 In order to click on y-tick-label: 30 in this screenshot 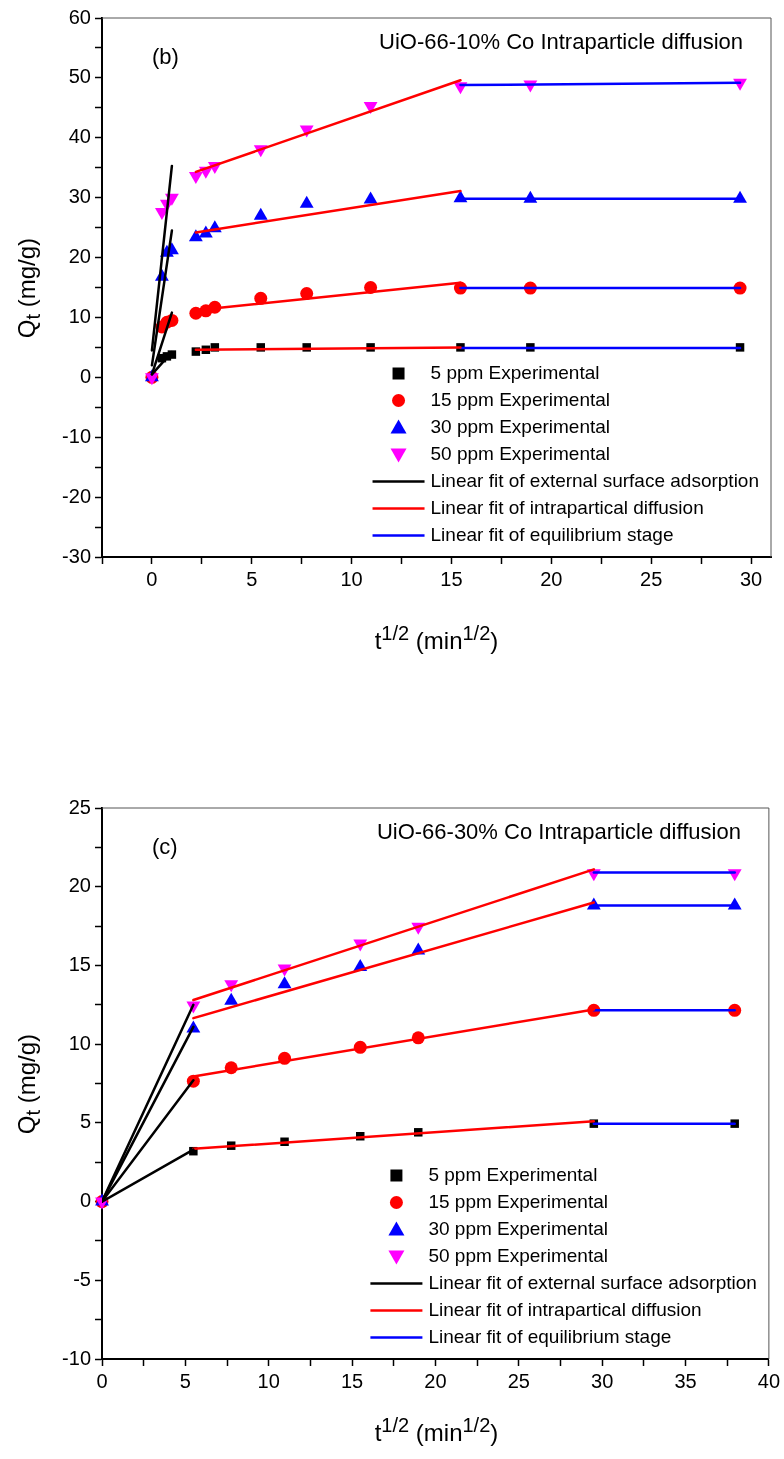, I will do `click(79, 196)`.